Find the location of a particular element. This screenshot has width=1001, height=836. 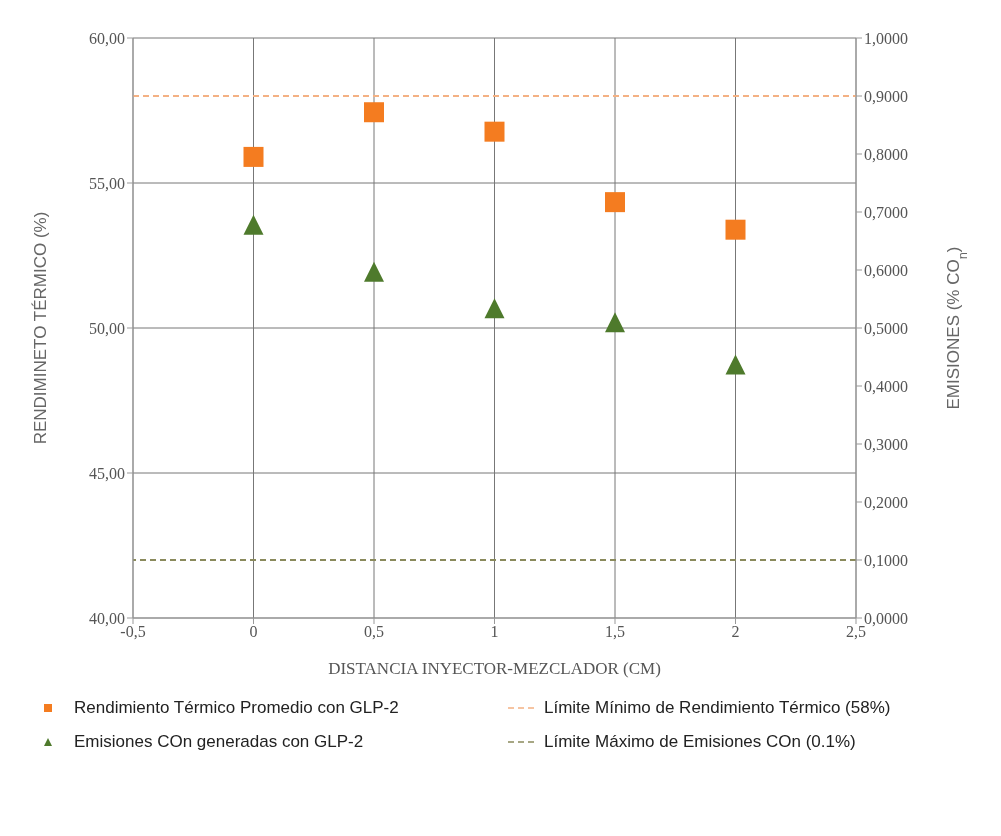

legend-label: Emisiones COn generadas con GLP-2 is located at coordinates (219, 742).